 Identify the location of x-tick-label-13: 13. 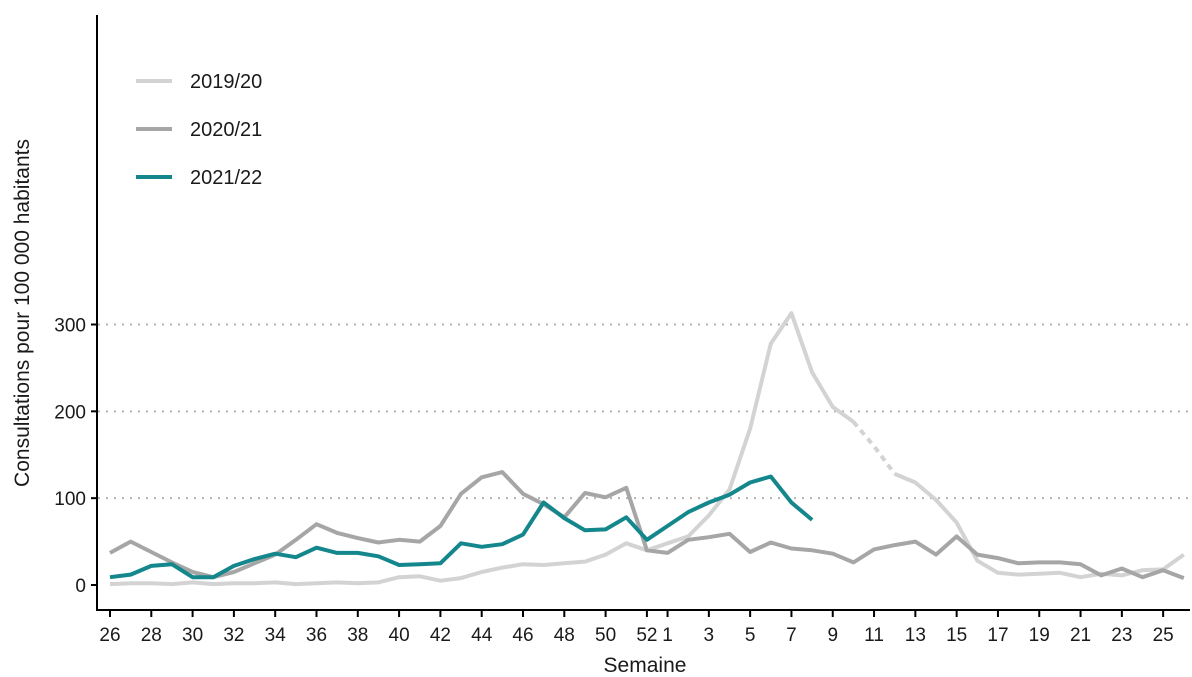
(915, 635).